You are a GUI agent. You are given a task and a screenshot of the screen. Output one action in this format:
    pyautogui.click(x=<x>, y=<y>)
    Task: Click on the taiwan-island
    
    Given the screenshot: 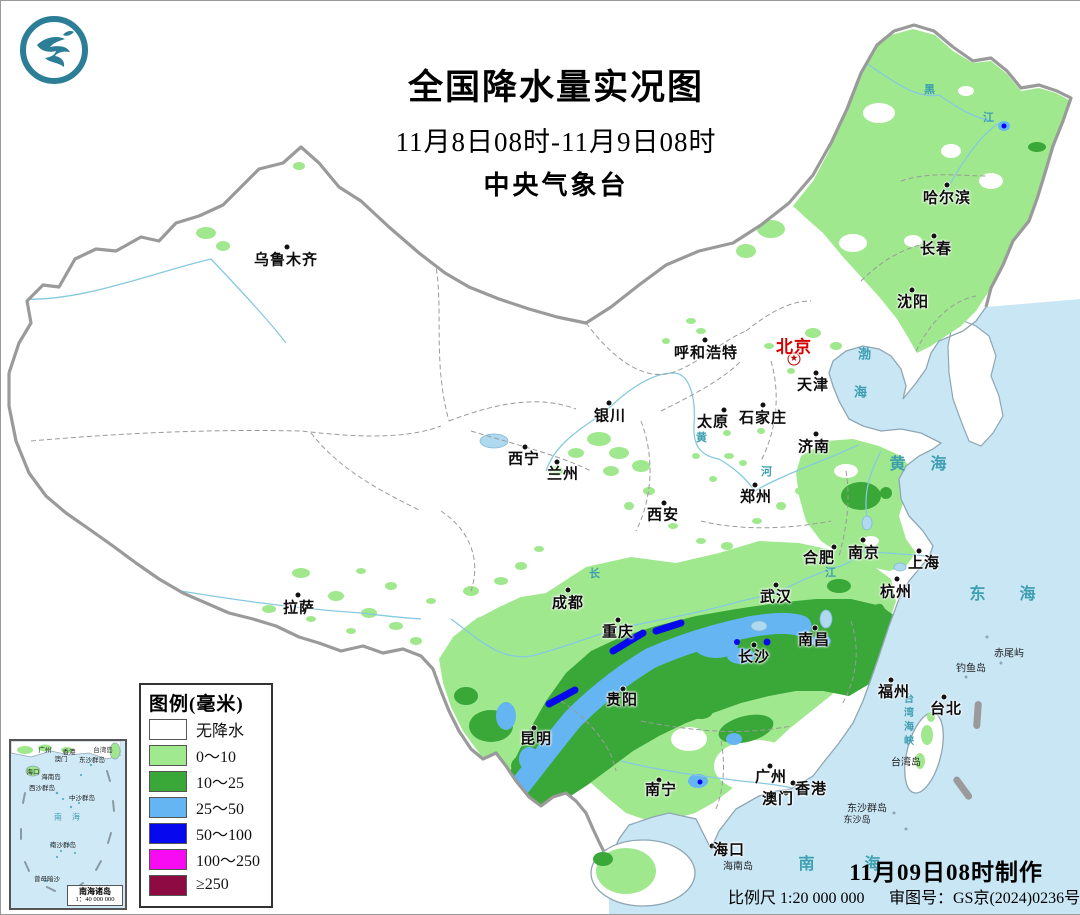 What is the action you would take?
    pyautogui.click(x=924, y=753)
    